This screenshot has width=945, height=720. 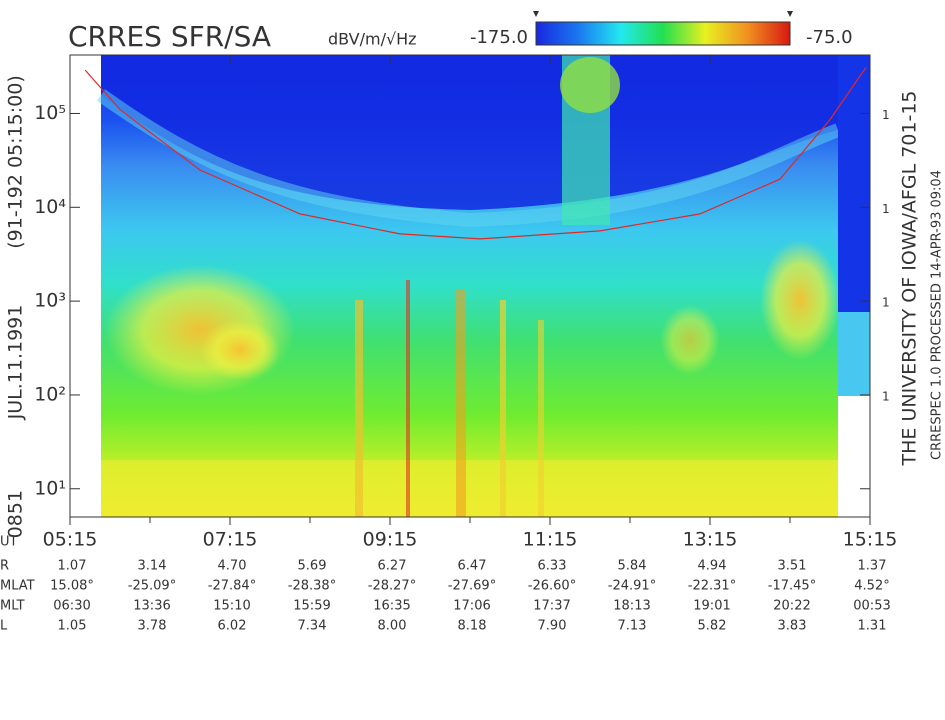 What do you see at coordinates (632, 566) in the screenshot?
I see `ephemeris-value: 5.84` at bounding box center [632, 566].